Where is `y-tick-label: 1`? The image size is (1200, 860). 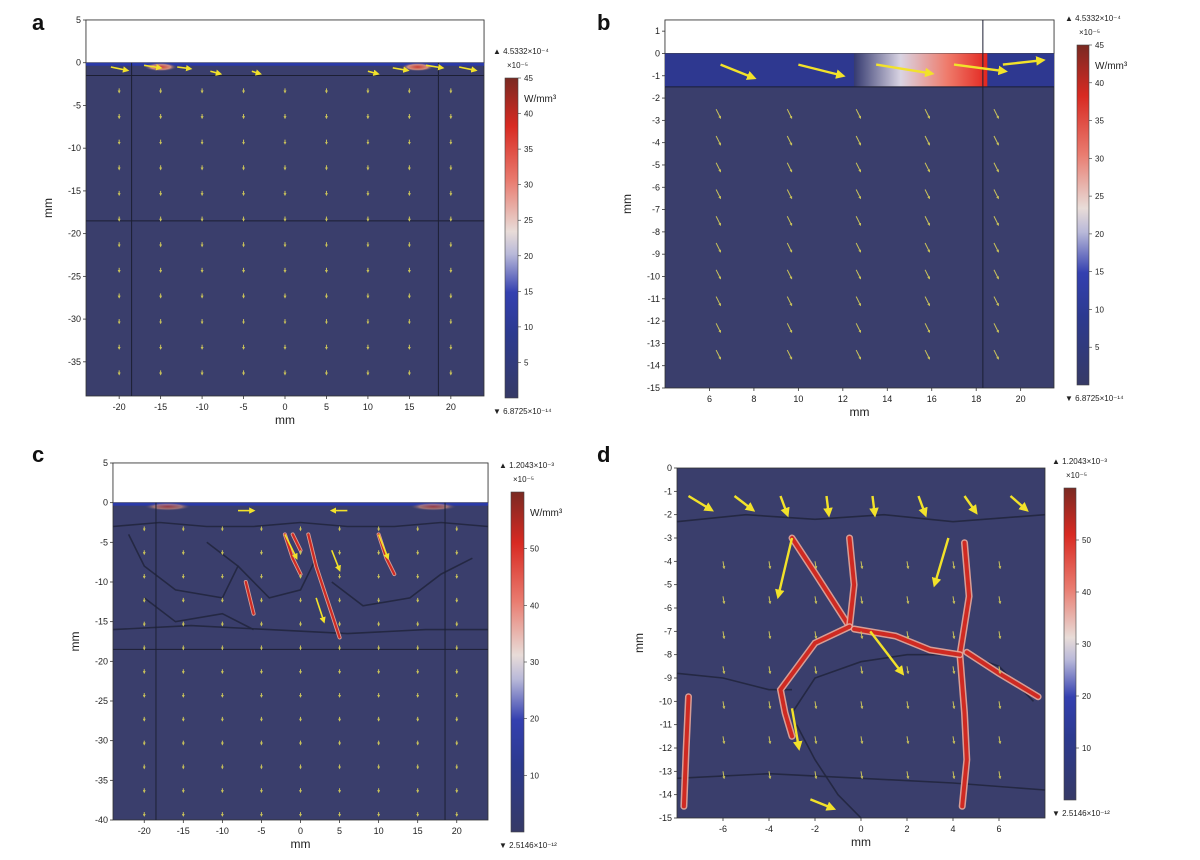 y-tick-label: 1 is located at coordinates (657, 31).